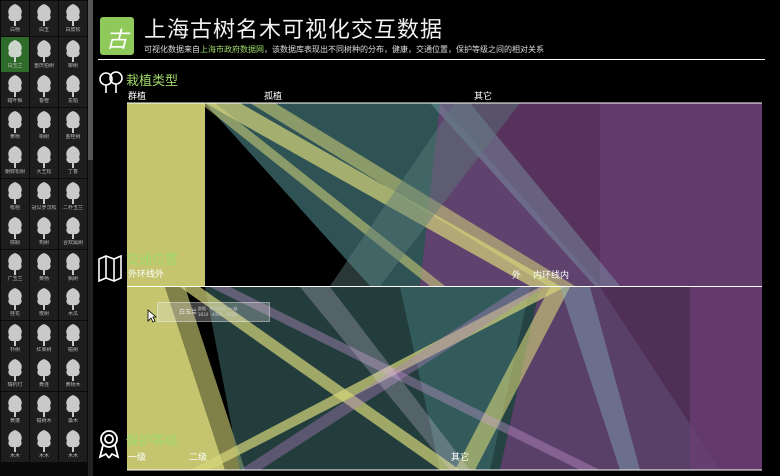 This screenshot has height=476, width=780. I want to click on tree-species-tile: 合欢属树, so click(73, 231).